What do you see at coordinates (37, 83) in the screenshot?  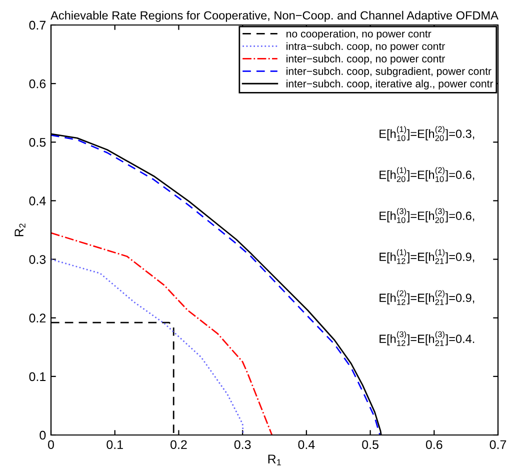 I see `y-tick-label: 0.6` at bounding box center [37, 83].